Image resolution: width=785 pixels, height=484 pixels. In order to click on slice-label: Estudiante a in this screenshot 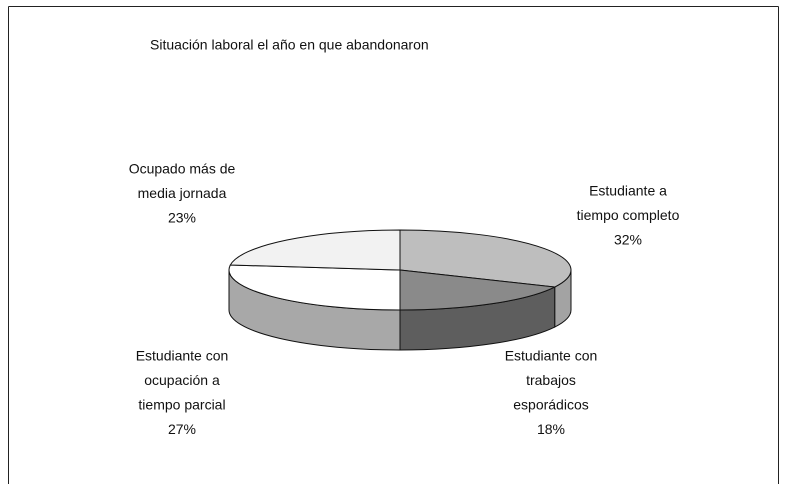, I will do `click(628, 191)`.